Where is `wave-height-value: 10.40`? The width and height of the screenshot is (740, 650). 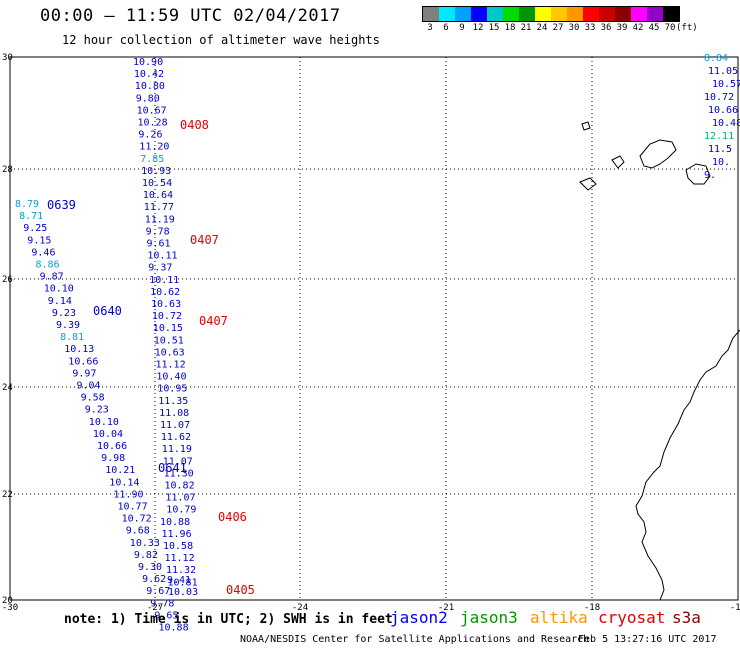
wave-height-value: 10.40 is located at coordinates (171, 377).